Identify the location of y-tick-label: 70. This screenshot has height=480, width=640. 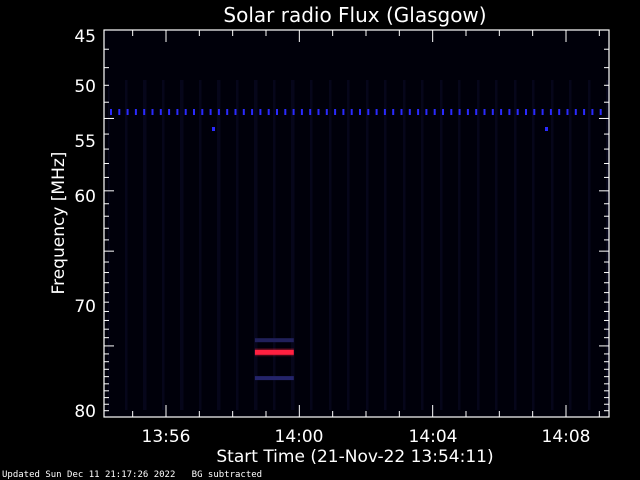
(85, 307).